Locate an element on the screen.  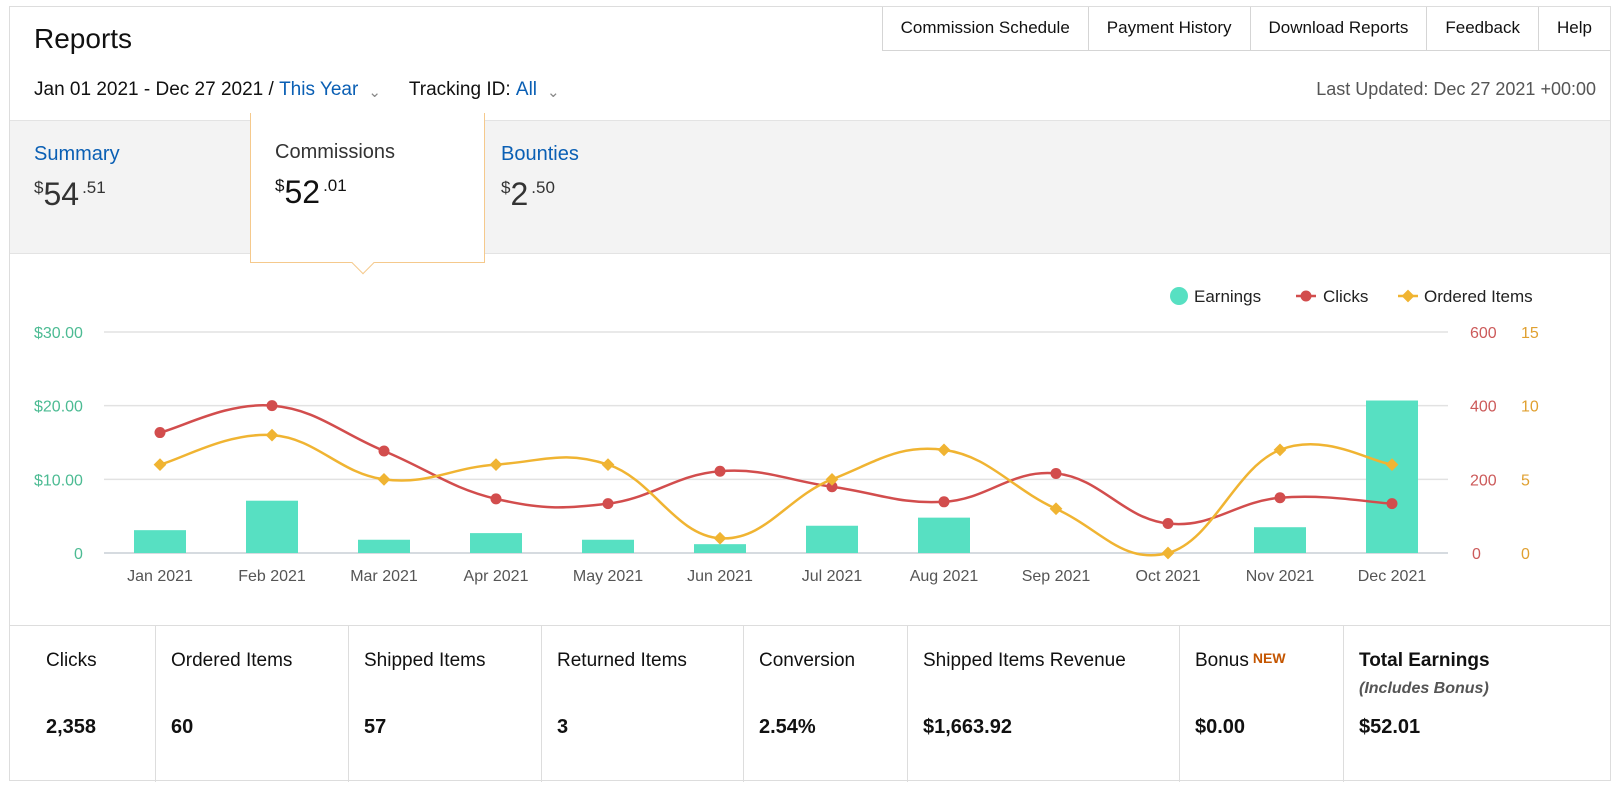
download-reports-link: Download Reports is located at coordinates (1339, 28).